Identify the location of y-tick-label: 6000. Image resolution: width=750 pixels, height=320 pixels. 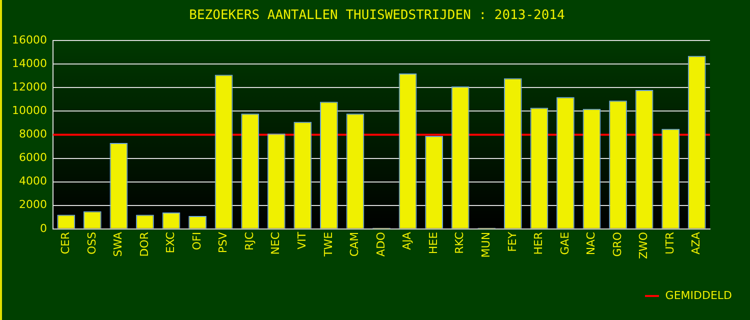
(32, 157).